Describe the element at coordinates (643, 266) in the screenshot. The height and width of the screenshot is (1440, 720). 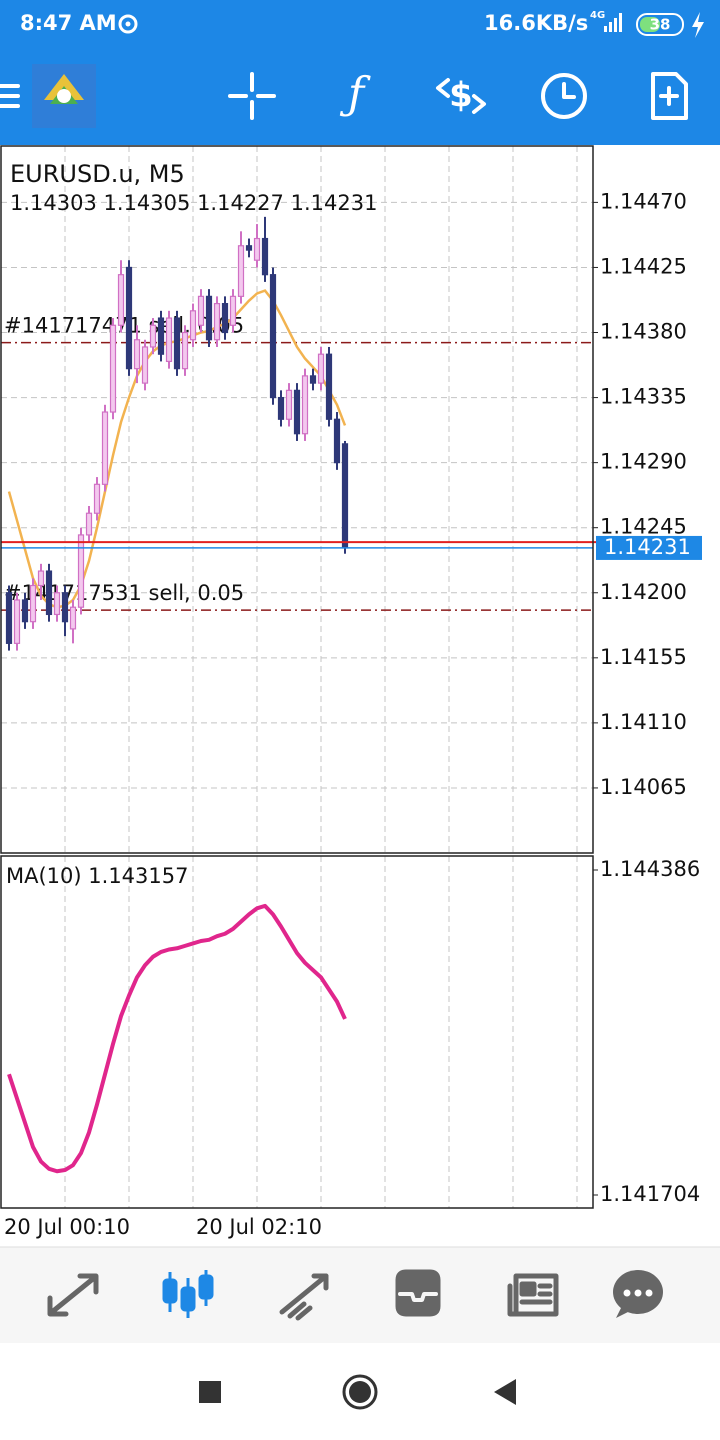
I see `y-tick-label: 1.14425` at that location.